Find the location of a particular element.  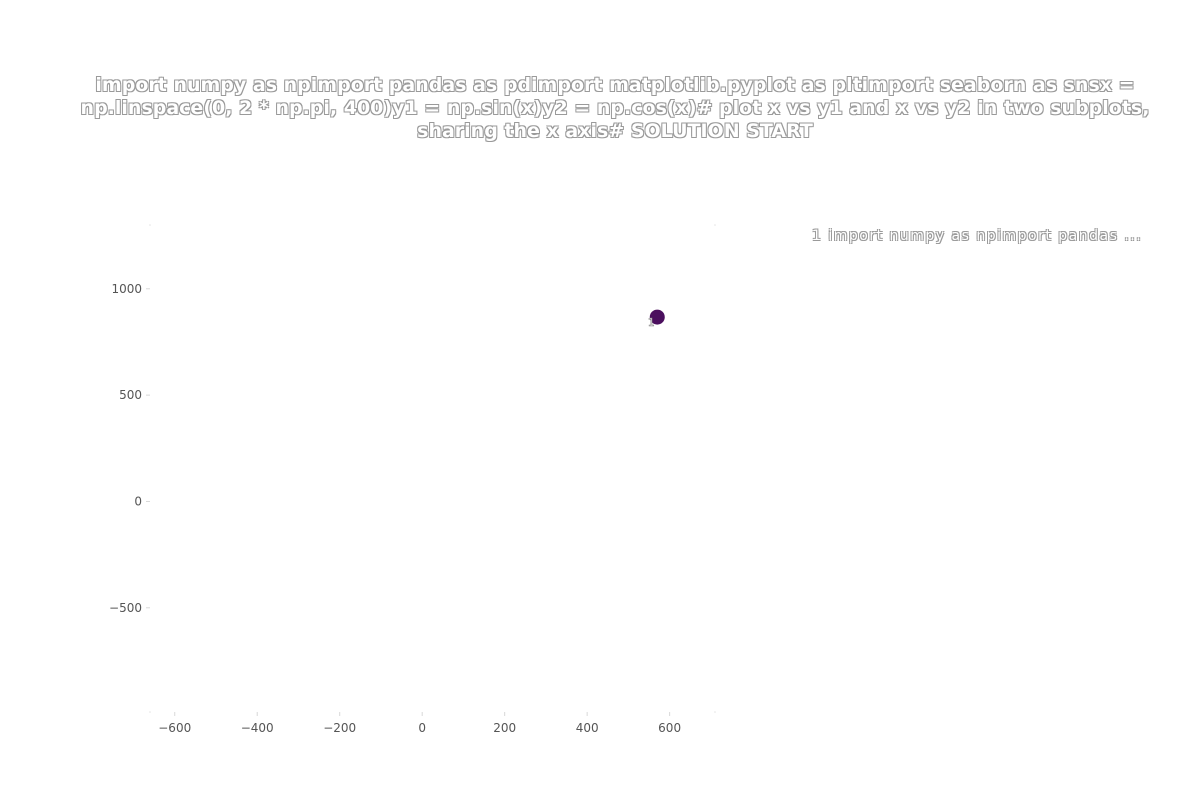

x-tick-label: −600 is located at coordinates (174, 728).